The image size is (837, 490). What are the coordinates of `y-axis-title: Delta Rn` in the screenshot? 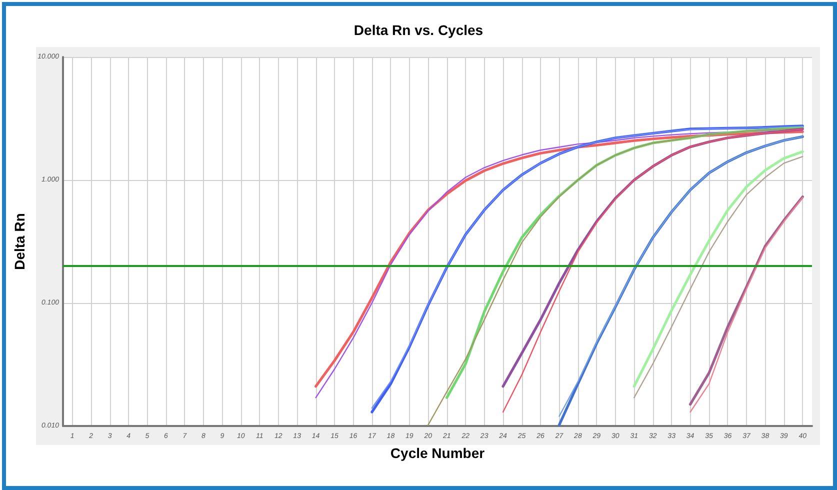 It's located at (20, 241).